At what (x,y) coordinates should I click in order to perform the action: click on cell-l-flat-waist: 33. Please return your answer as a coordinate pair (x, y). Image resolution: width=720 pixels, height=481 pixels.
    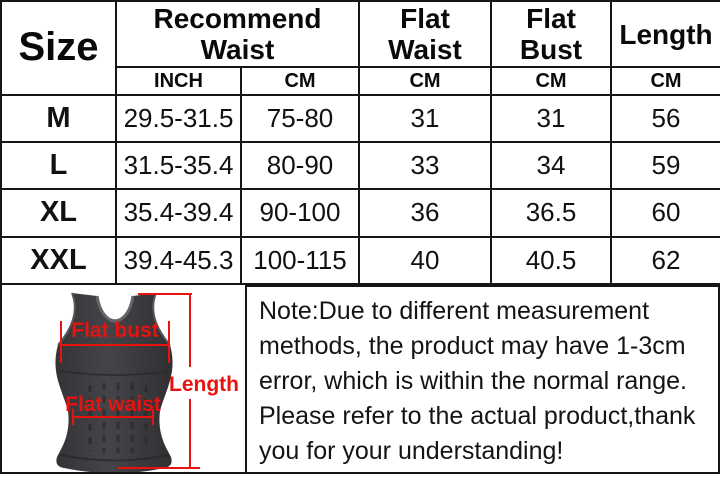
    Looking at the image, I should click on (425, 165).